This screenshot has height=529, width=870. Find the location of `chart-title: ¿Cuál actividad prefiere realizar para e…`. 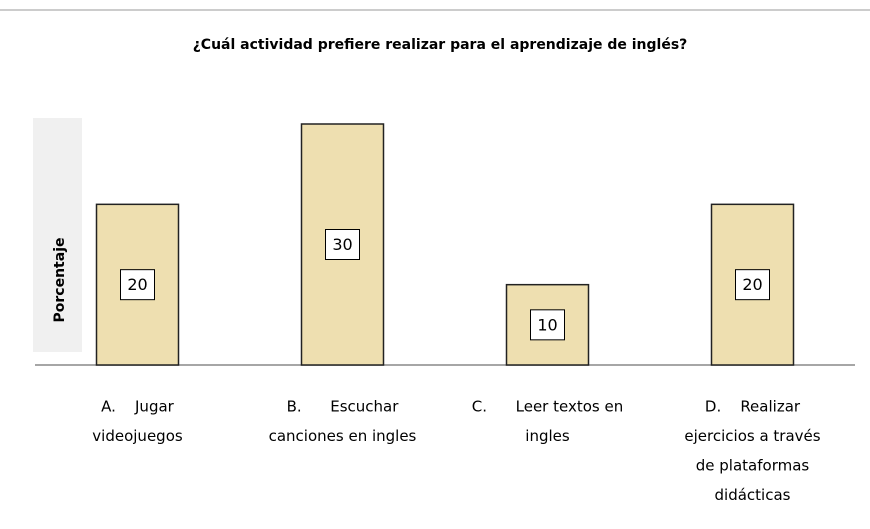

chart-title: ¿Cuál actividad prefiere realizar para e… is located at coordinates (440, 45).